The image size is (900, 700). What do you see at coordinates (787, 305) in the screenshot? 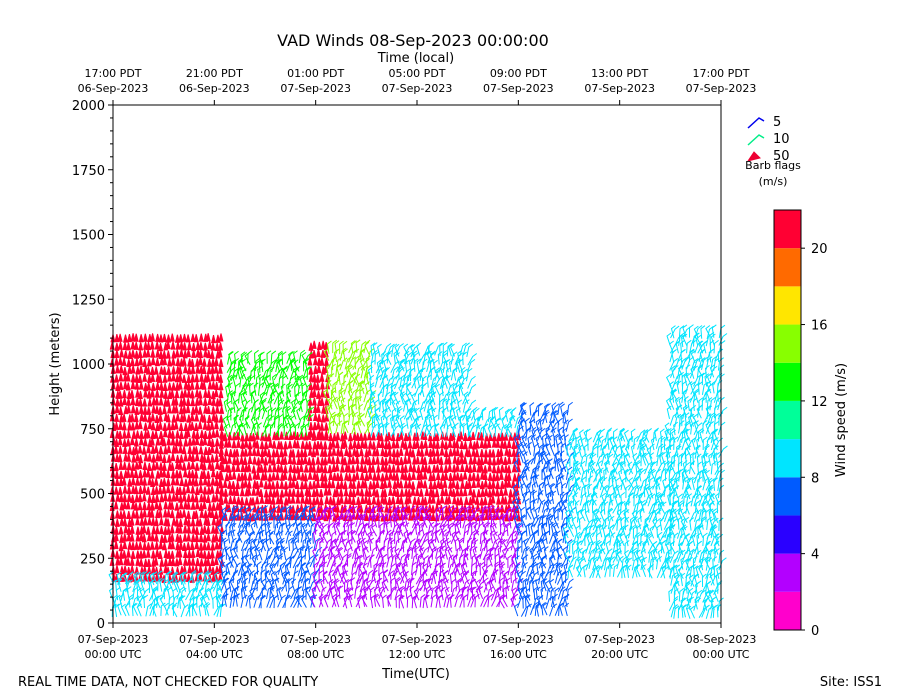
I see `colorbar-segment` at bounding box center [787, 305].